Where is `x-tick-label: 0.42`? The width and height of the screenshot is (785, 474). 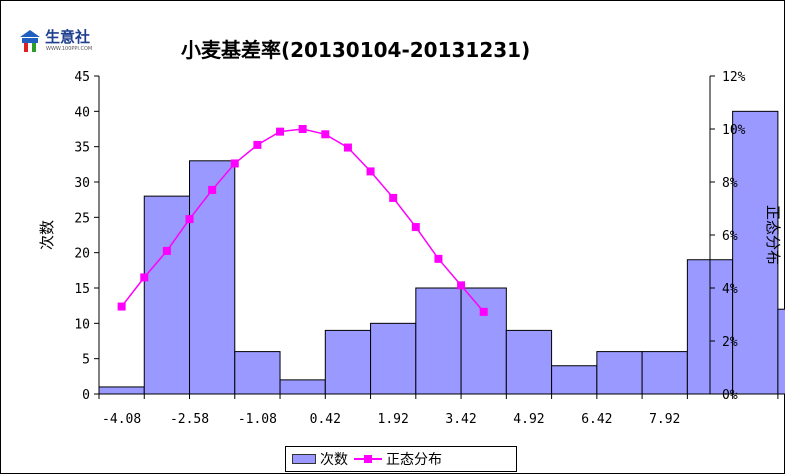 x-tick-label: 0.42 is located at coordinates (325, 419).